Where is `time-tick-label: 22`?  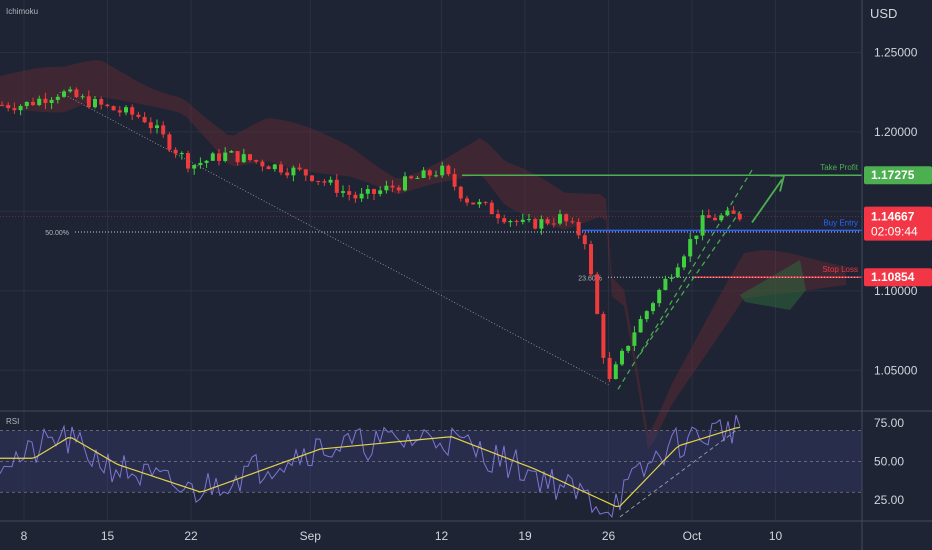
time-tick-label: 22 is located at coordinates (191, 536).